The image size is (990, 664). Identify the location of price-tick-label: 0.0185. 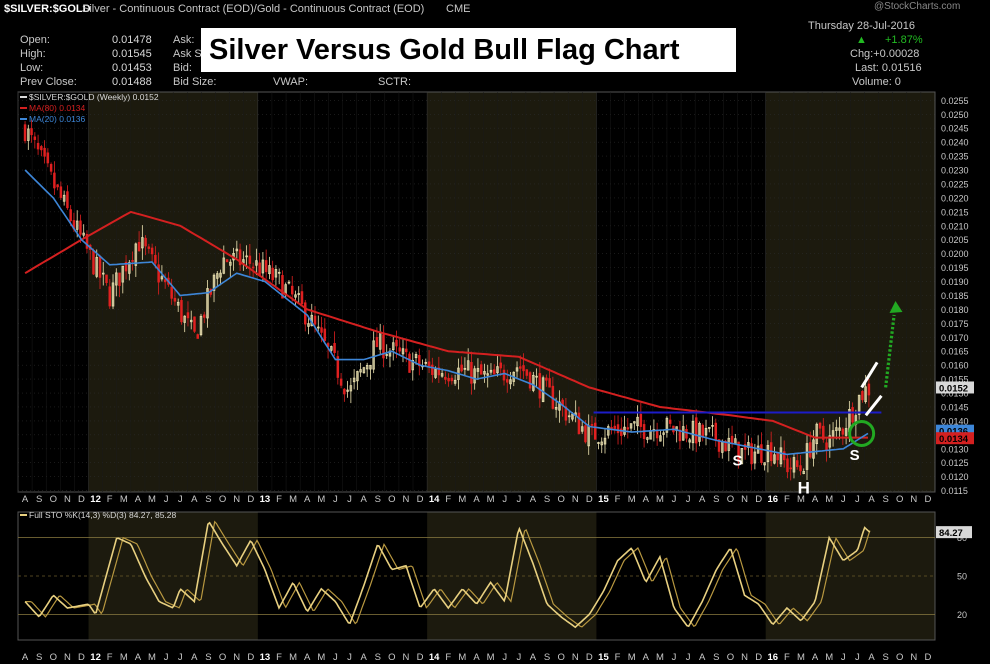
(955, 296).